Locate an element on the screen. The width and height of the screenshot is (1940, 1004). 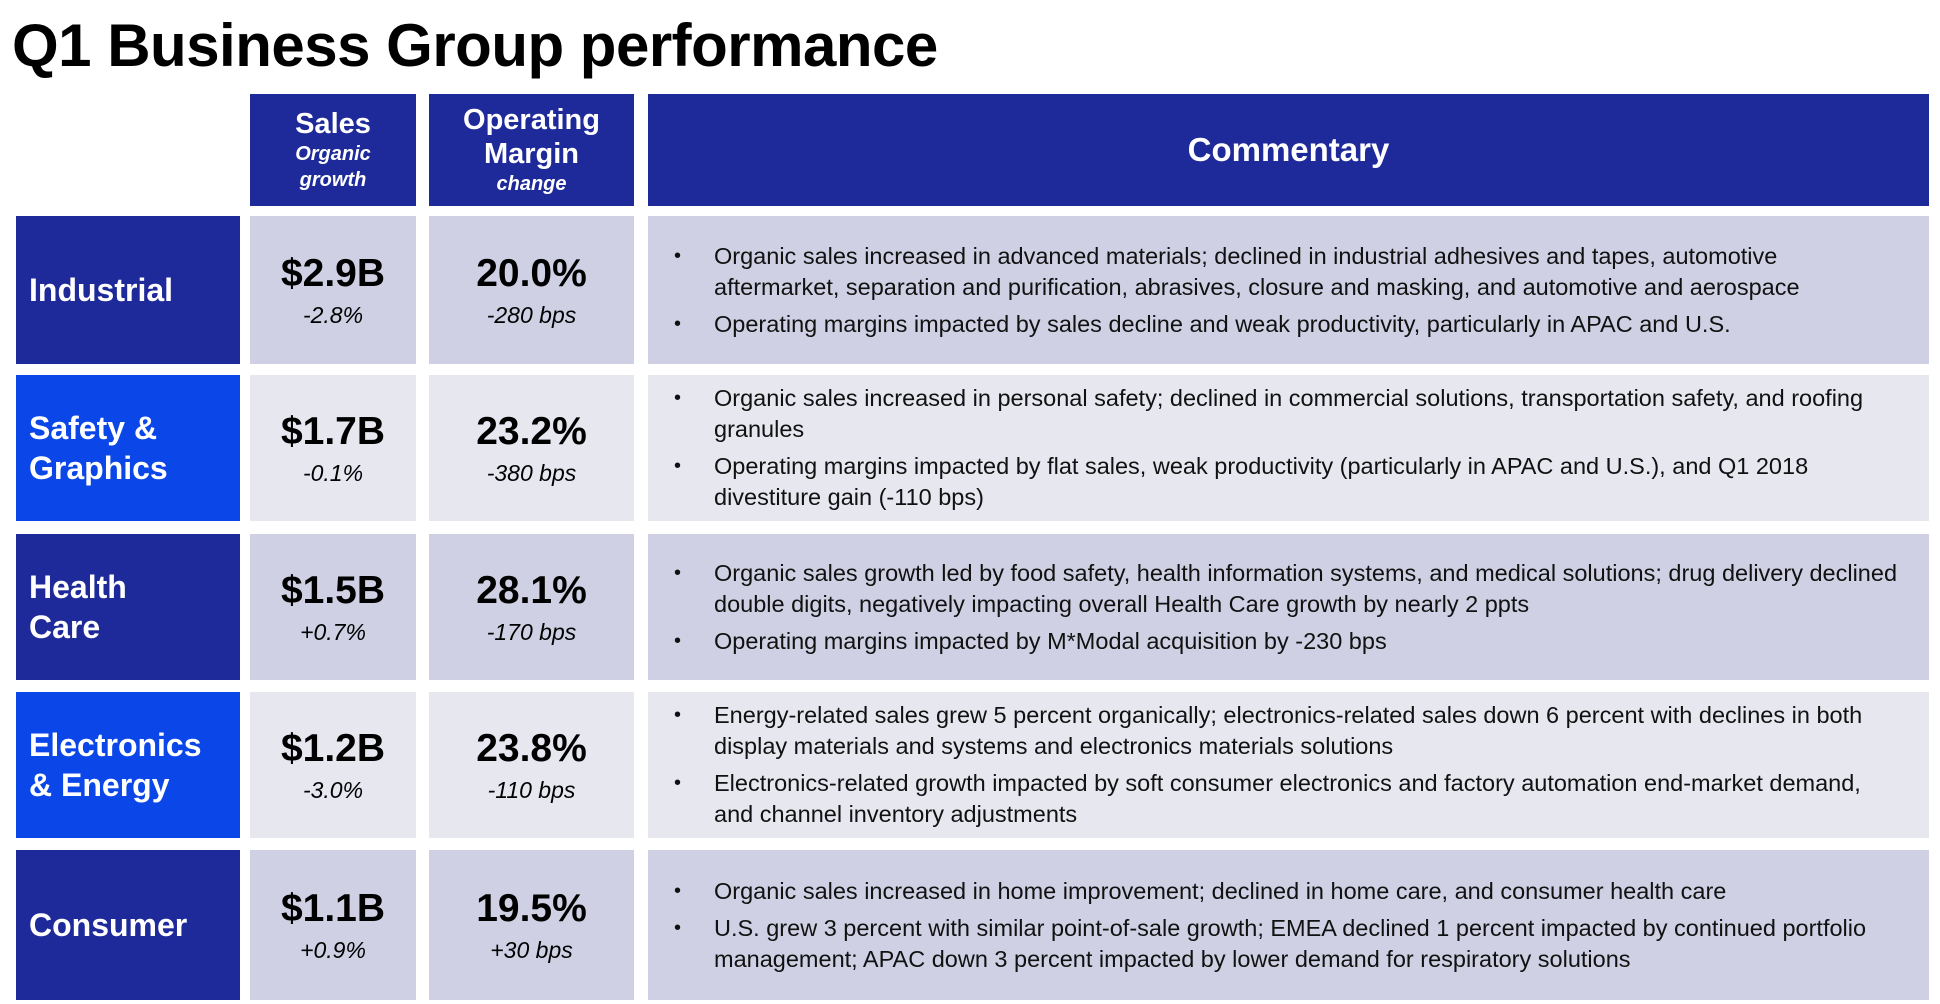
segment-name-line1: Safety & is located at coordinates (93, 428).